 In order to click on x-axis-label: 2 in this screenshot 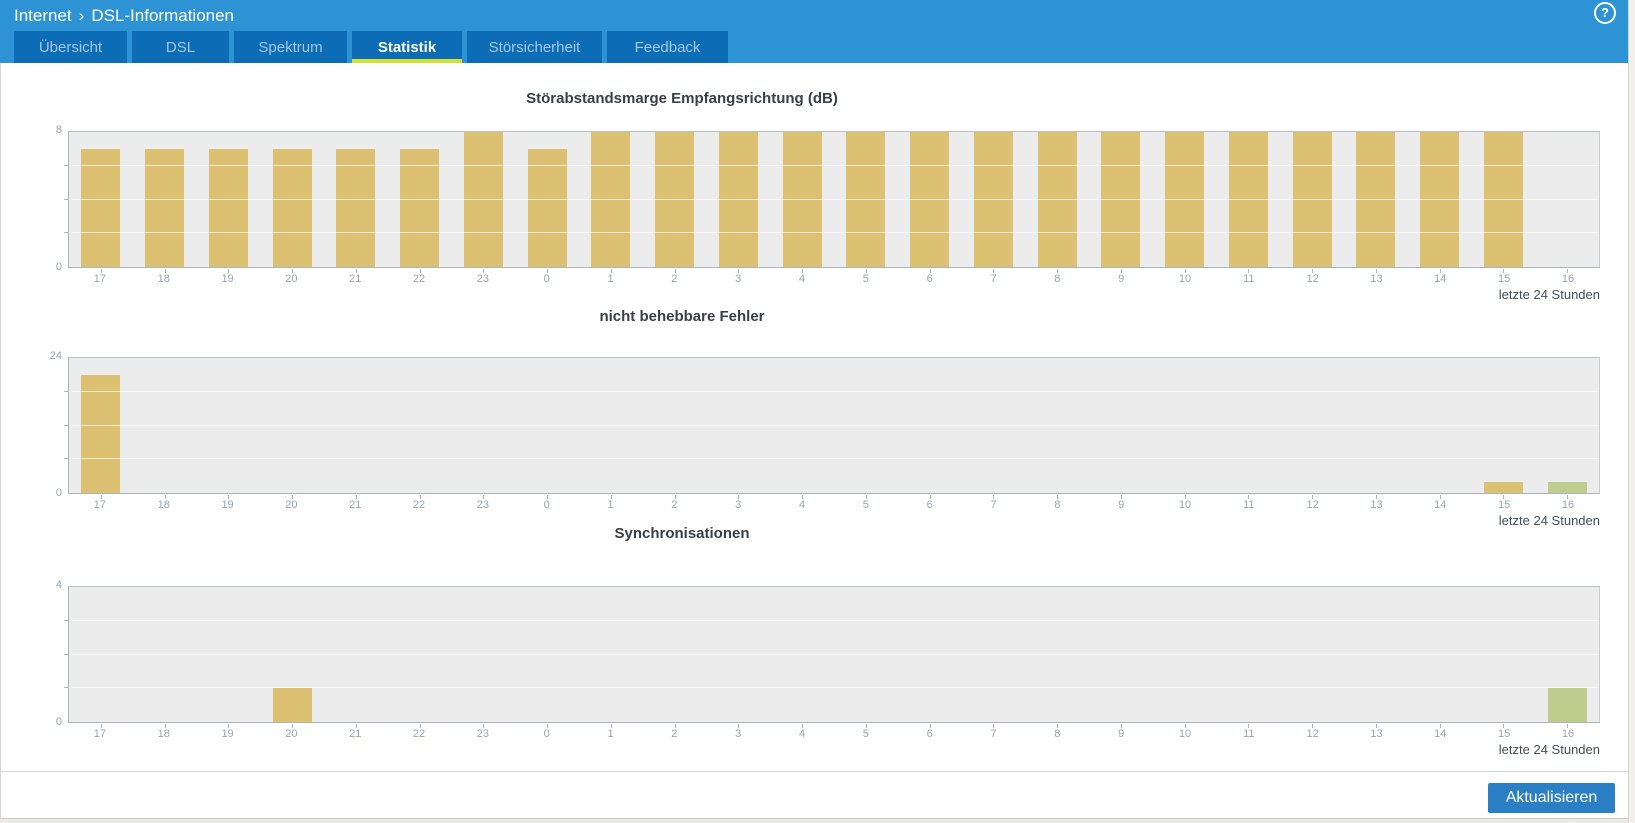, I will do `click(674, 505)`.